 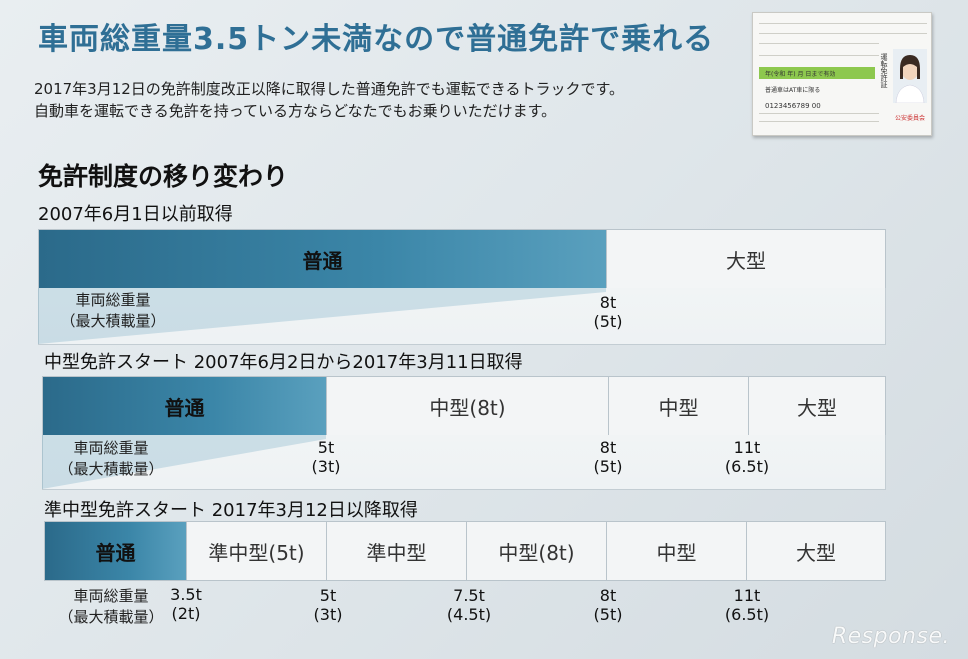 What do you see at coordinates (608, 312) in the screenshot?
I see `era-1-value-8t: 8t (5t)` at bounding box center [608, 312].